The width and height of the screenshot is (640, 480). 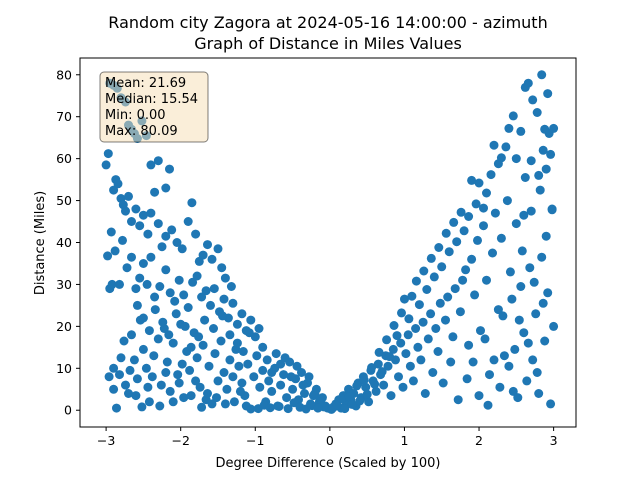 I want to click on x-tick-label: 1, so click(x=404, y=440).